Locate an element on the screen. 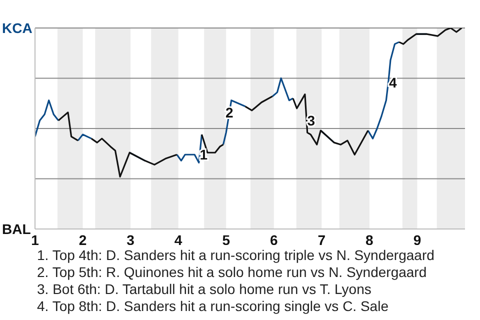  text: 4. Top 8th: D. Sanders hit a run-scoring single vs C. Sale is located at coordinates (213, 306).